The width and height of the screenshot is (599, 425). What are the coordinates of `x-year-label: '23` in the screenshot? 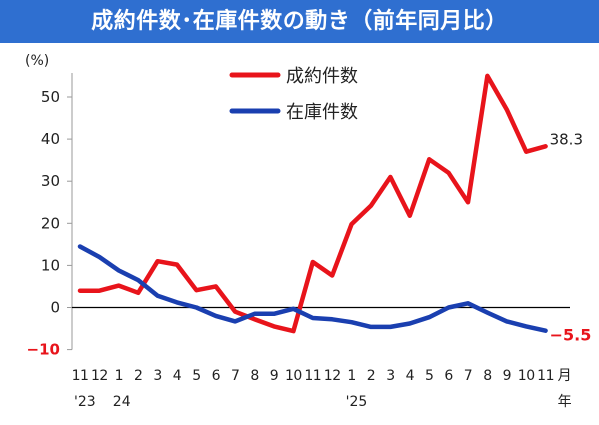 It's located at (85, 402).